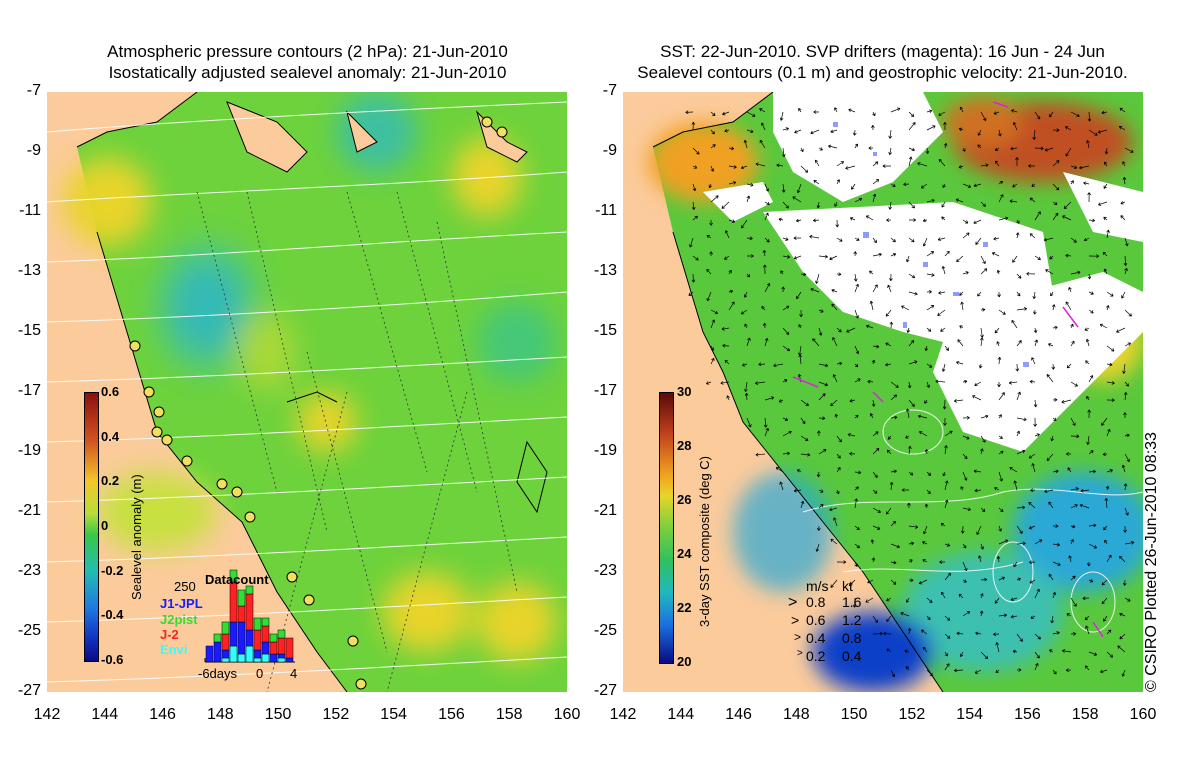 The width and height of the screenshot is (1200, 780). Describe the element at coordinates (260, 673) in the screenshot. I see `datacount-xlabel-zero: 0` at that location.